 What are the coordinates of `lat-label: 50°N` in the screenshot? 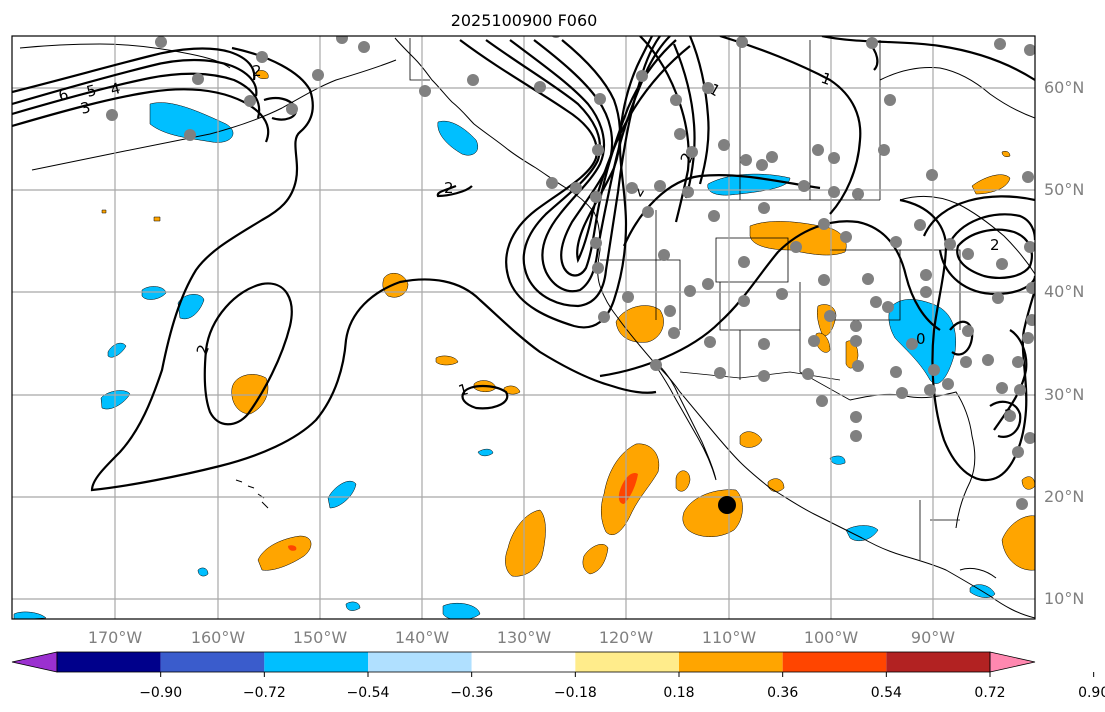 It's located at (1064, 189).